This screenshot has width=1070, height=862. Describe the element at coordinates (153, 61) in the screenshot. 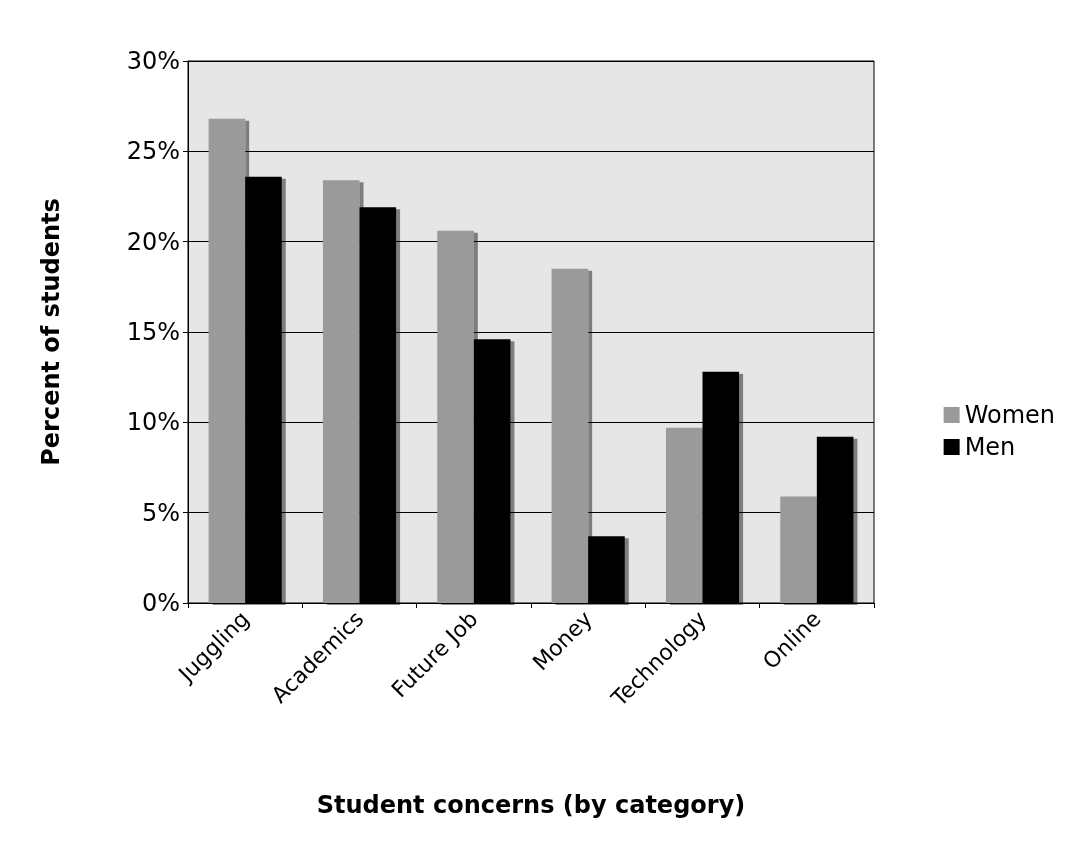

I see `y-tick-label: 30%` at that location.